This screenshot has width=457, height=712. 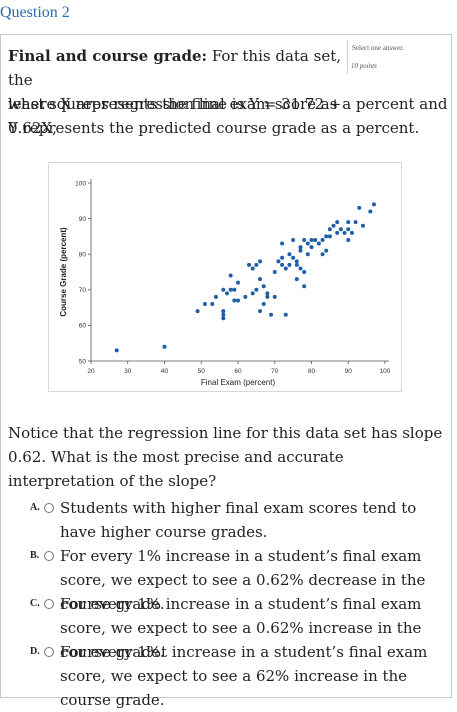 I want to click on x-axis-title: Final Exam (percent), so click(x=238, y=382).